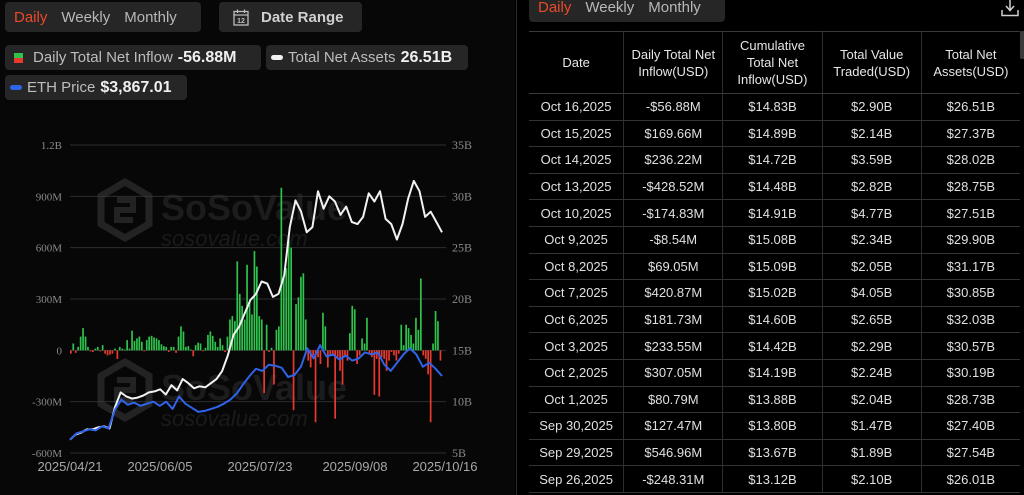  Describe the element at coordinates (774, 107) in the screenshot. I see `table-row: Oct 16,2025 -$56.88M $14.83B $2.90B $26.51B` at that location.